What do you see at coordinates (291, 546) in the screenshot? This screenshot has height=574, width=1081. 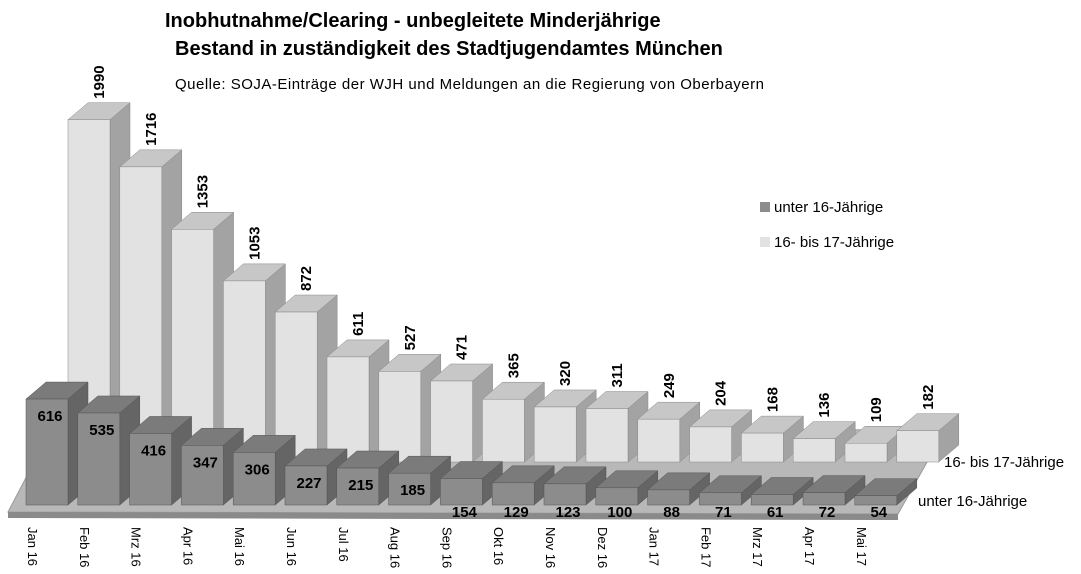 I see `x-tick-label: Jun 16` at bounding box center [291, 546].